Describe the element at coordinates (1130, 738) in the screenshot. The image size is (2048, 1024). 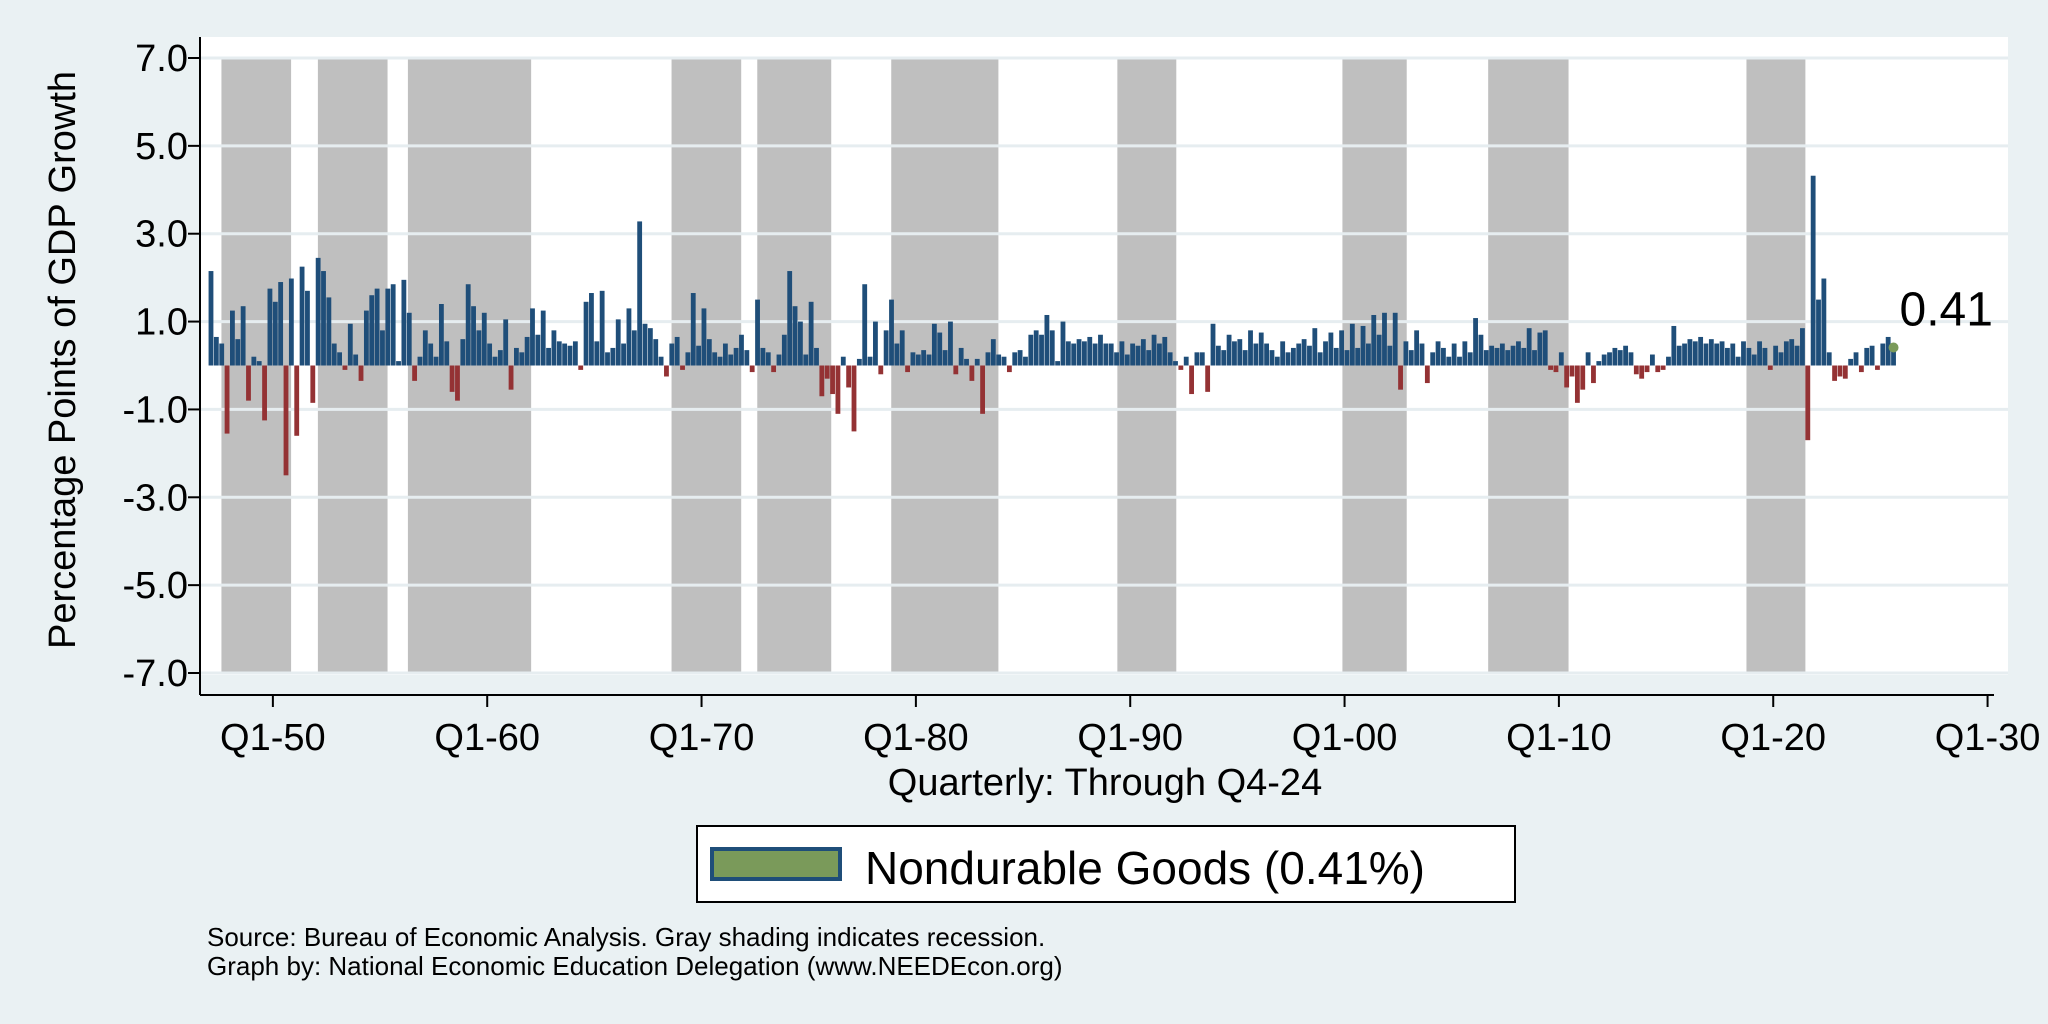
I see `x-tick-label-4: Q1-90` at that location.